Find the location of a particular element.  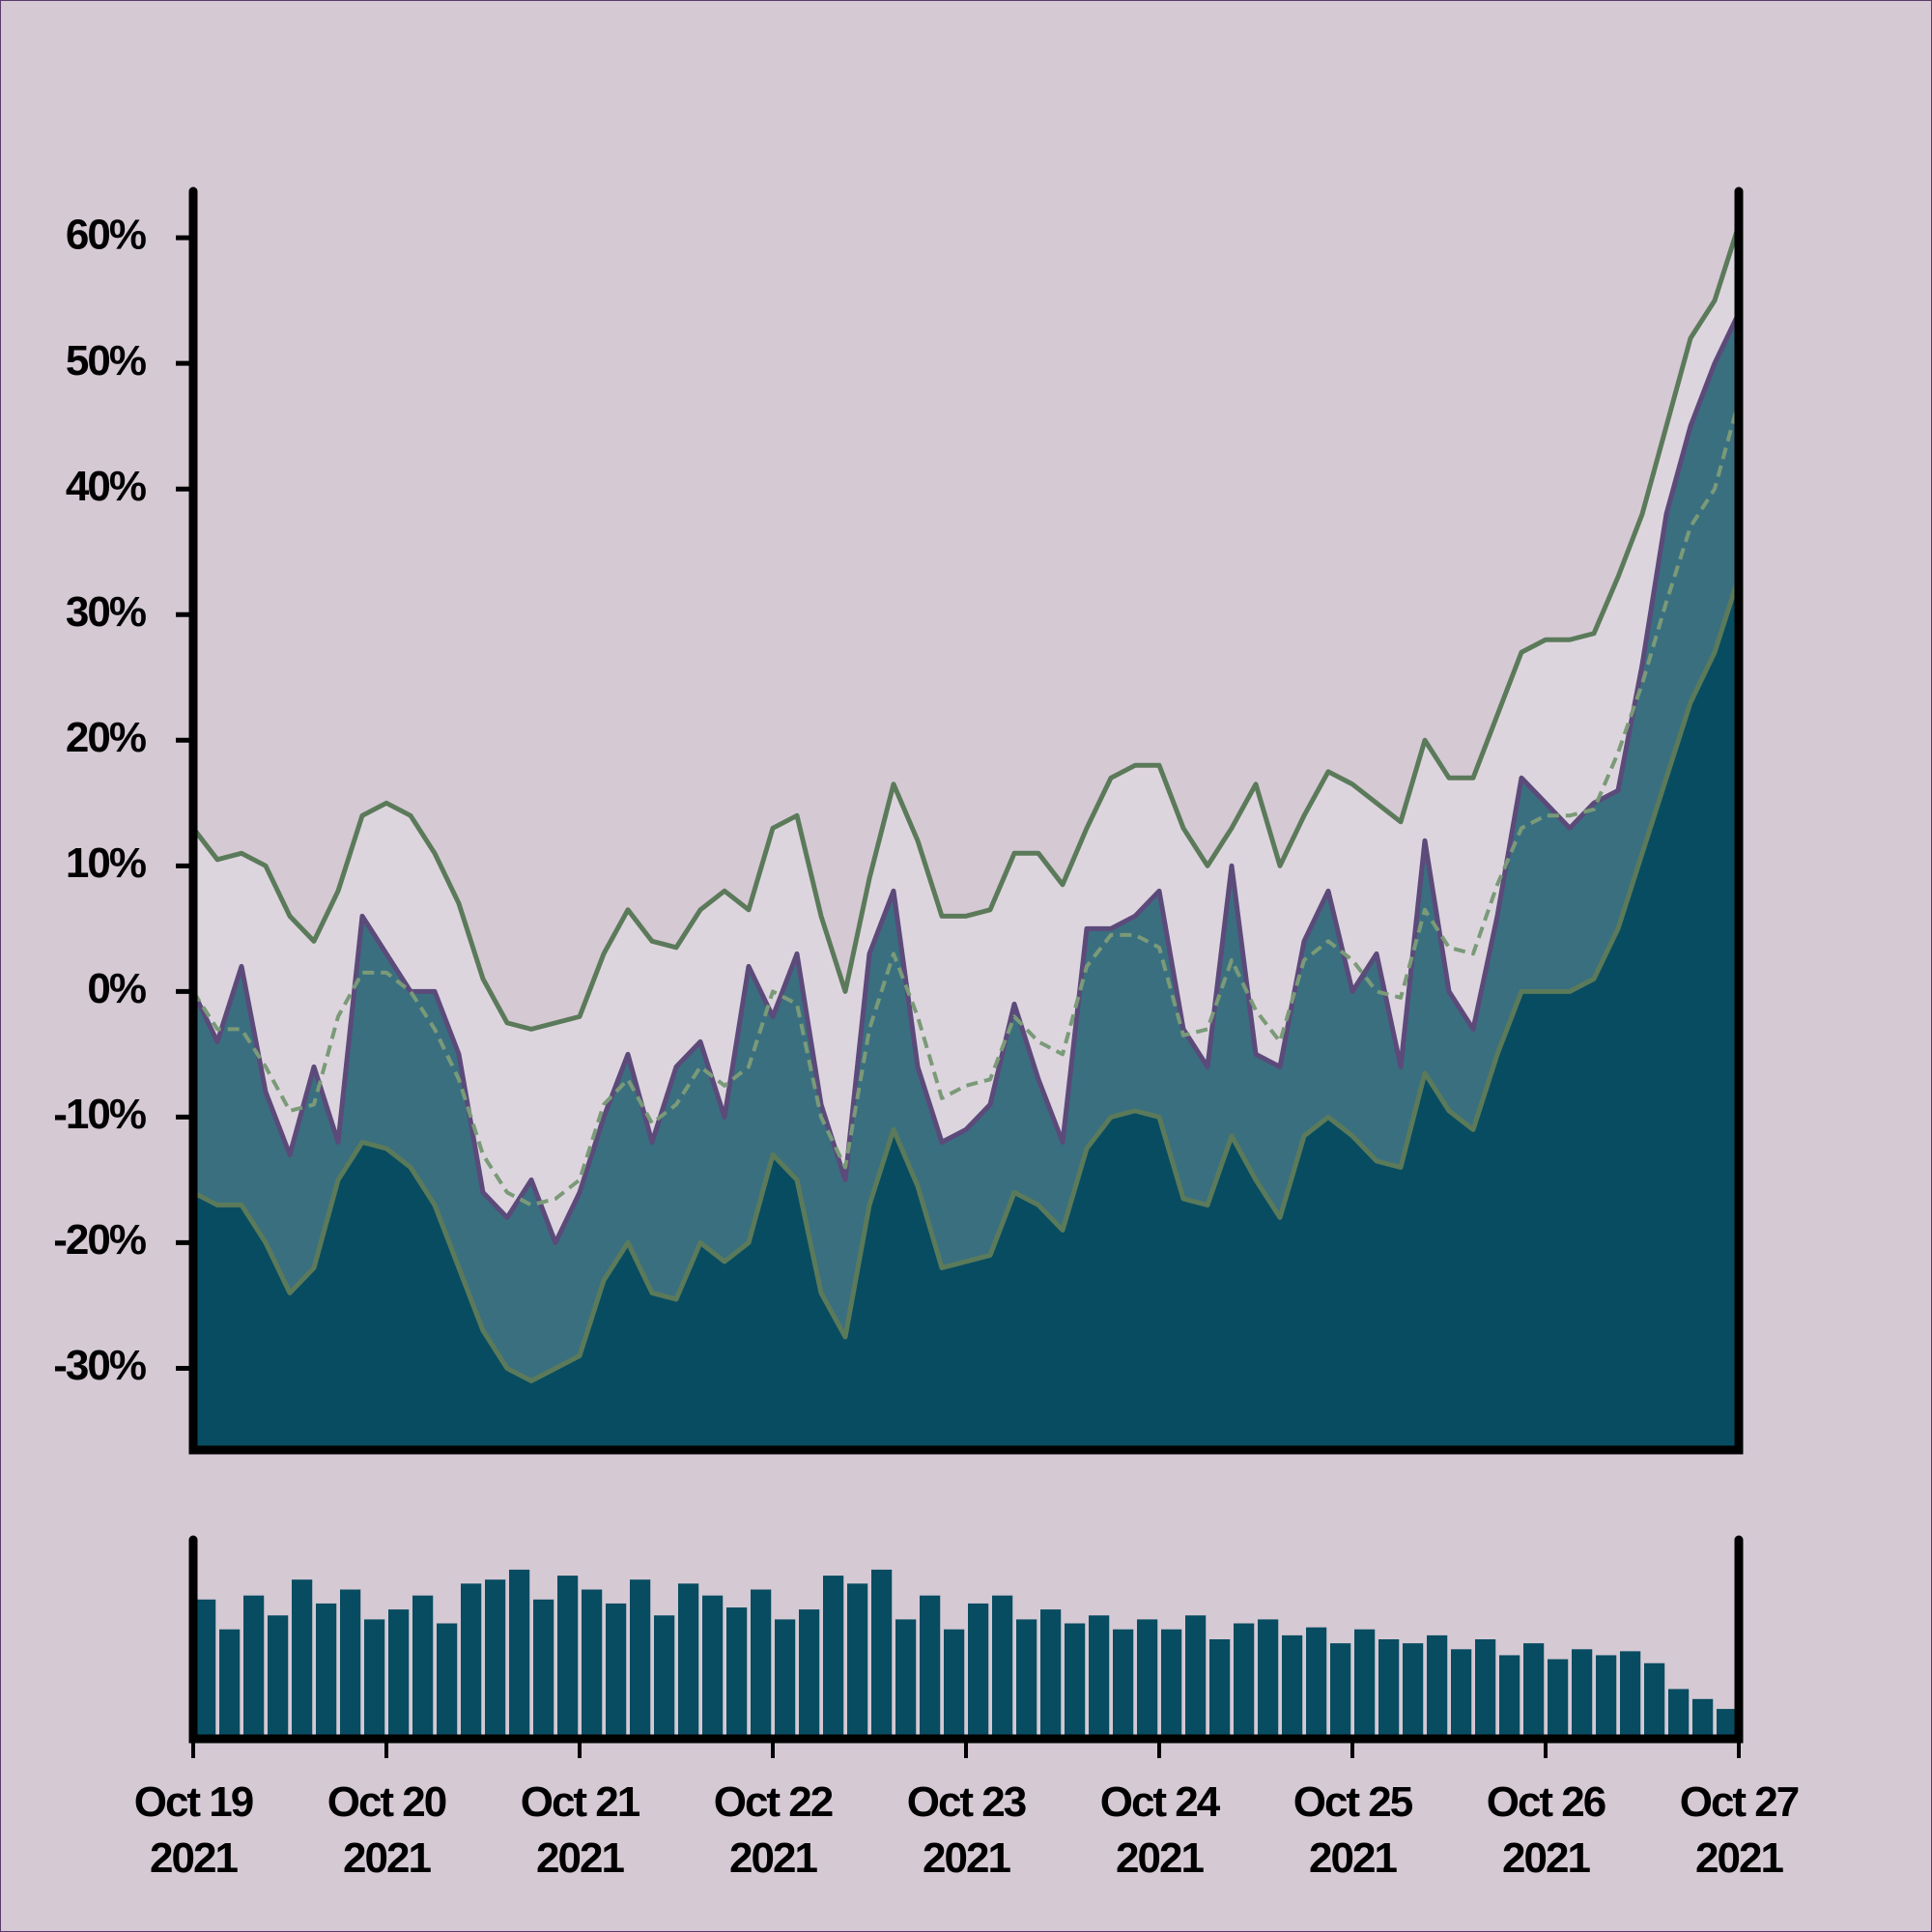

x-tick-label: Oct 25 2021 is located at coordinates (1353, 1830).